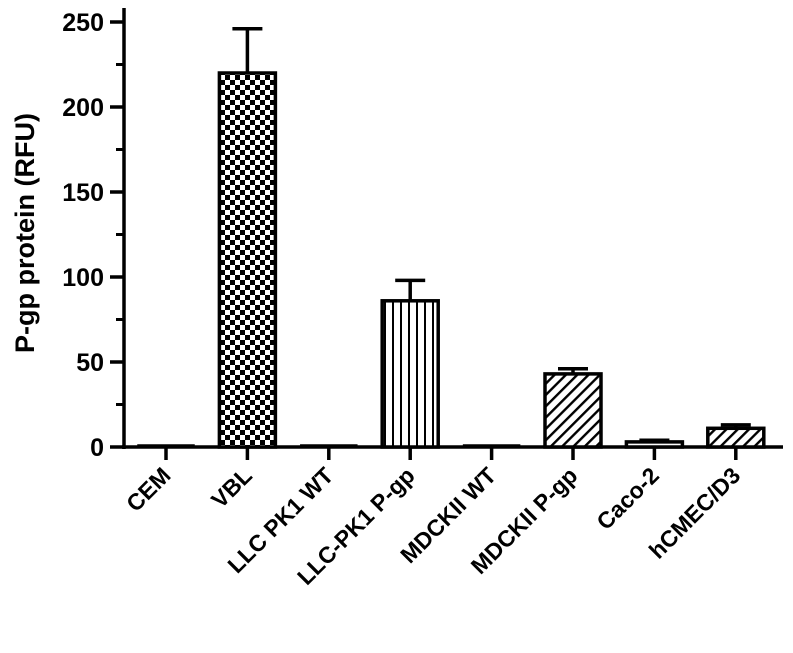  What do you see at coordinates (83, 108) in the screenshot?
I see `y-tick-label: 200` at bounding box center [83, 108].